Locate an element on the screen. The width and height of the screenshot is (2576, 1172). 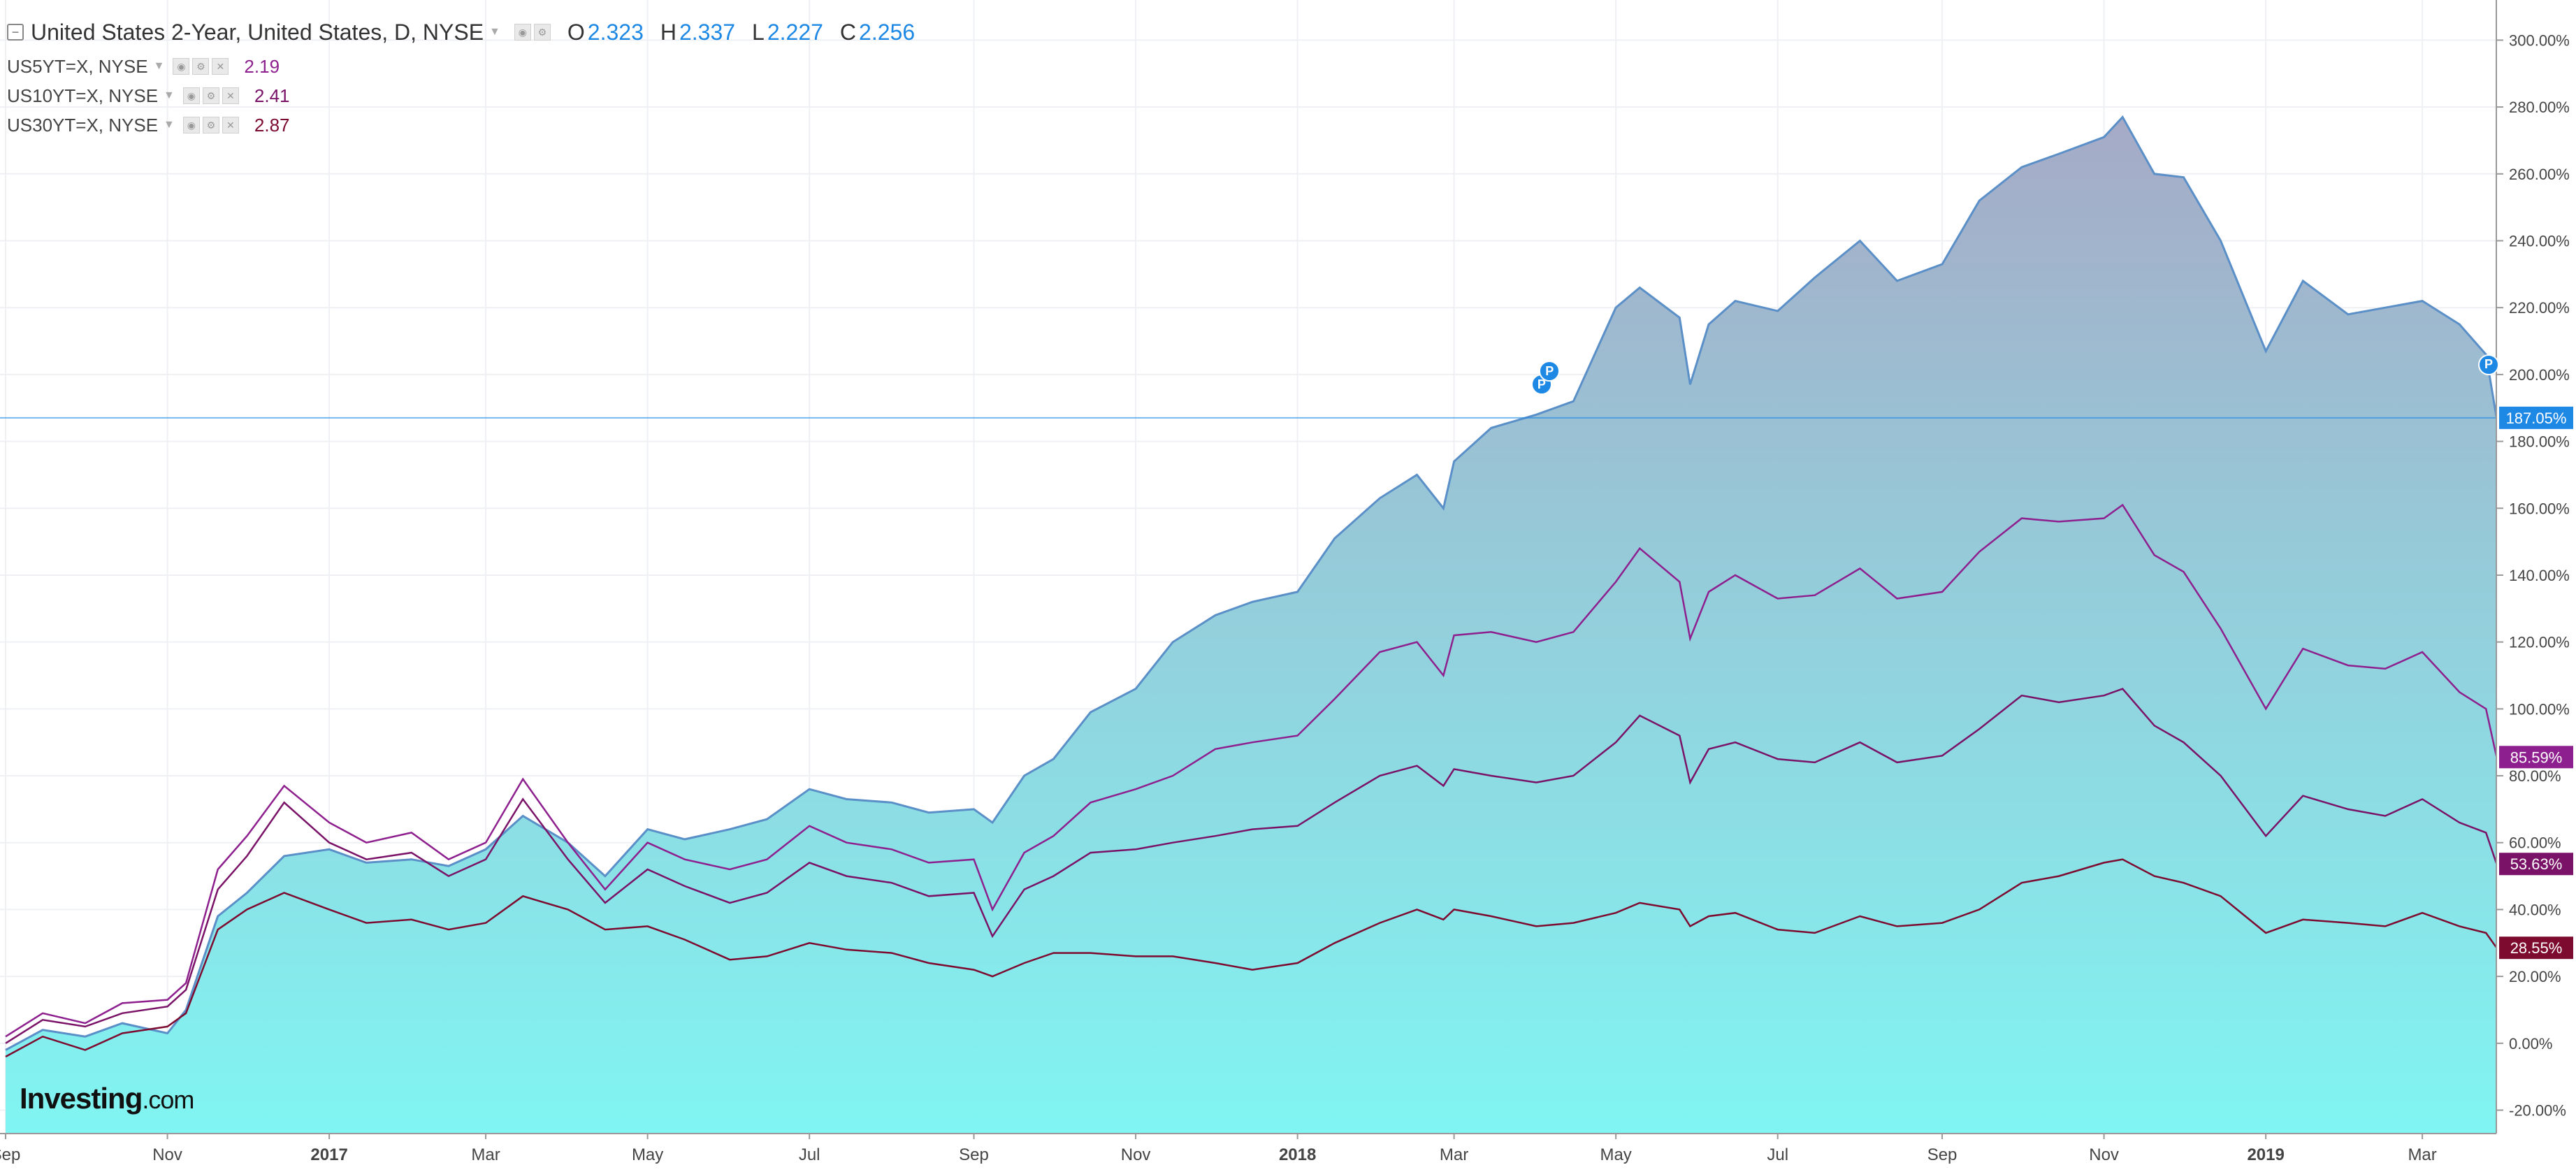
y-tick-label: 300.00% is located at coordinates (2540, 40).